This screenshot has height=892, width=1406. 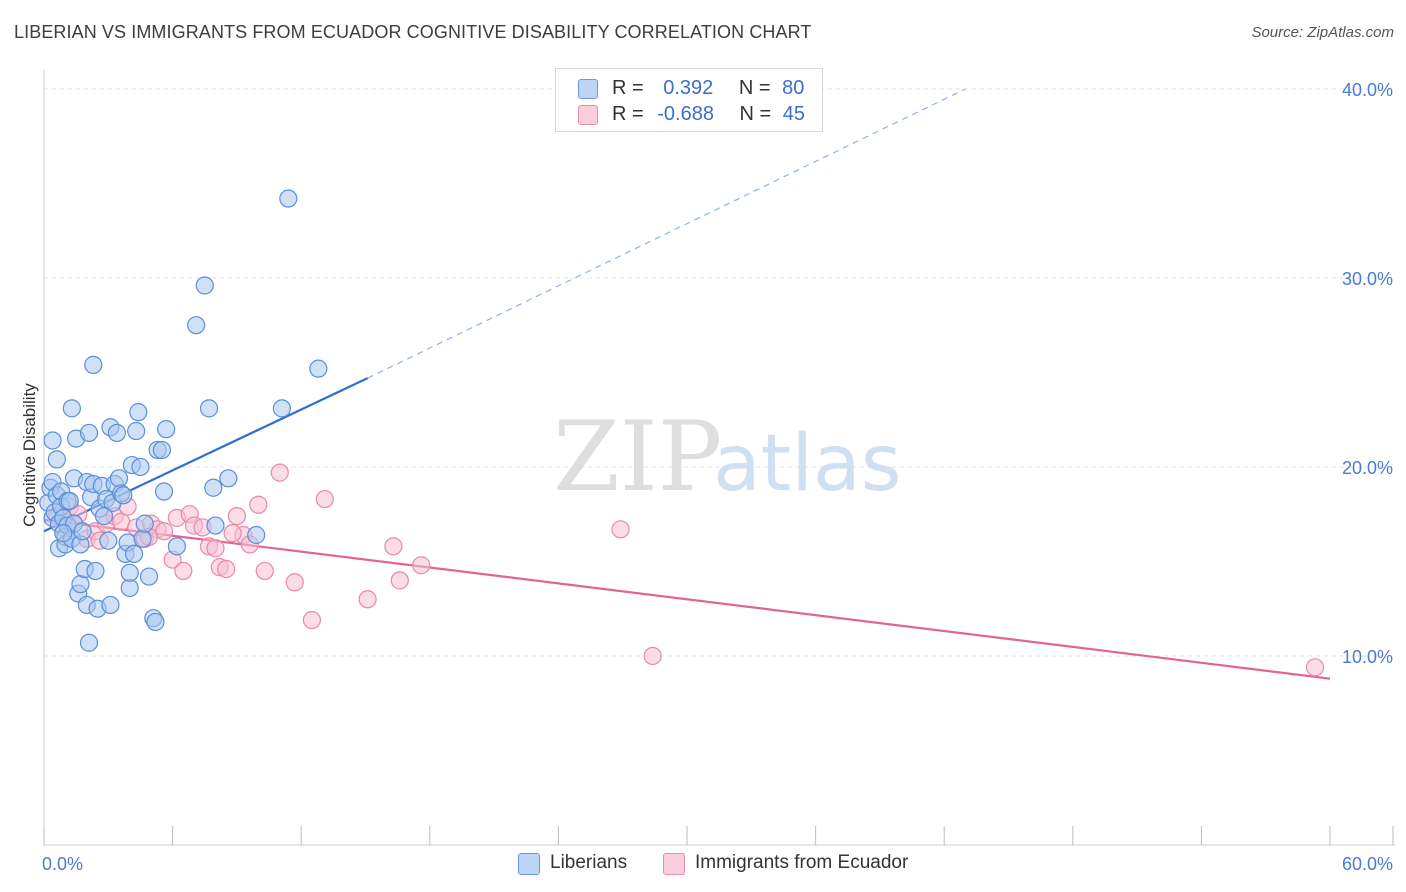 What do you see at coordinates (1367, 657) in the screenshot?
I see `y-tick-label: 10.0%` at bounding box center [1367, 657].